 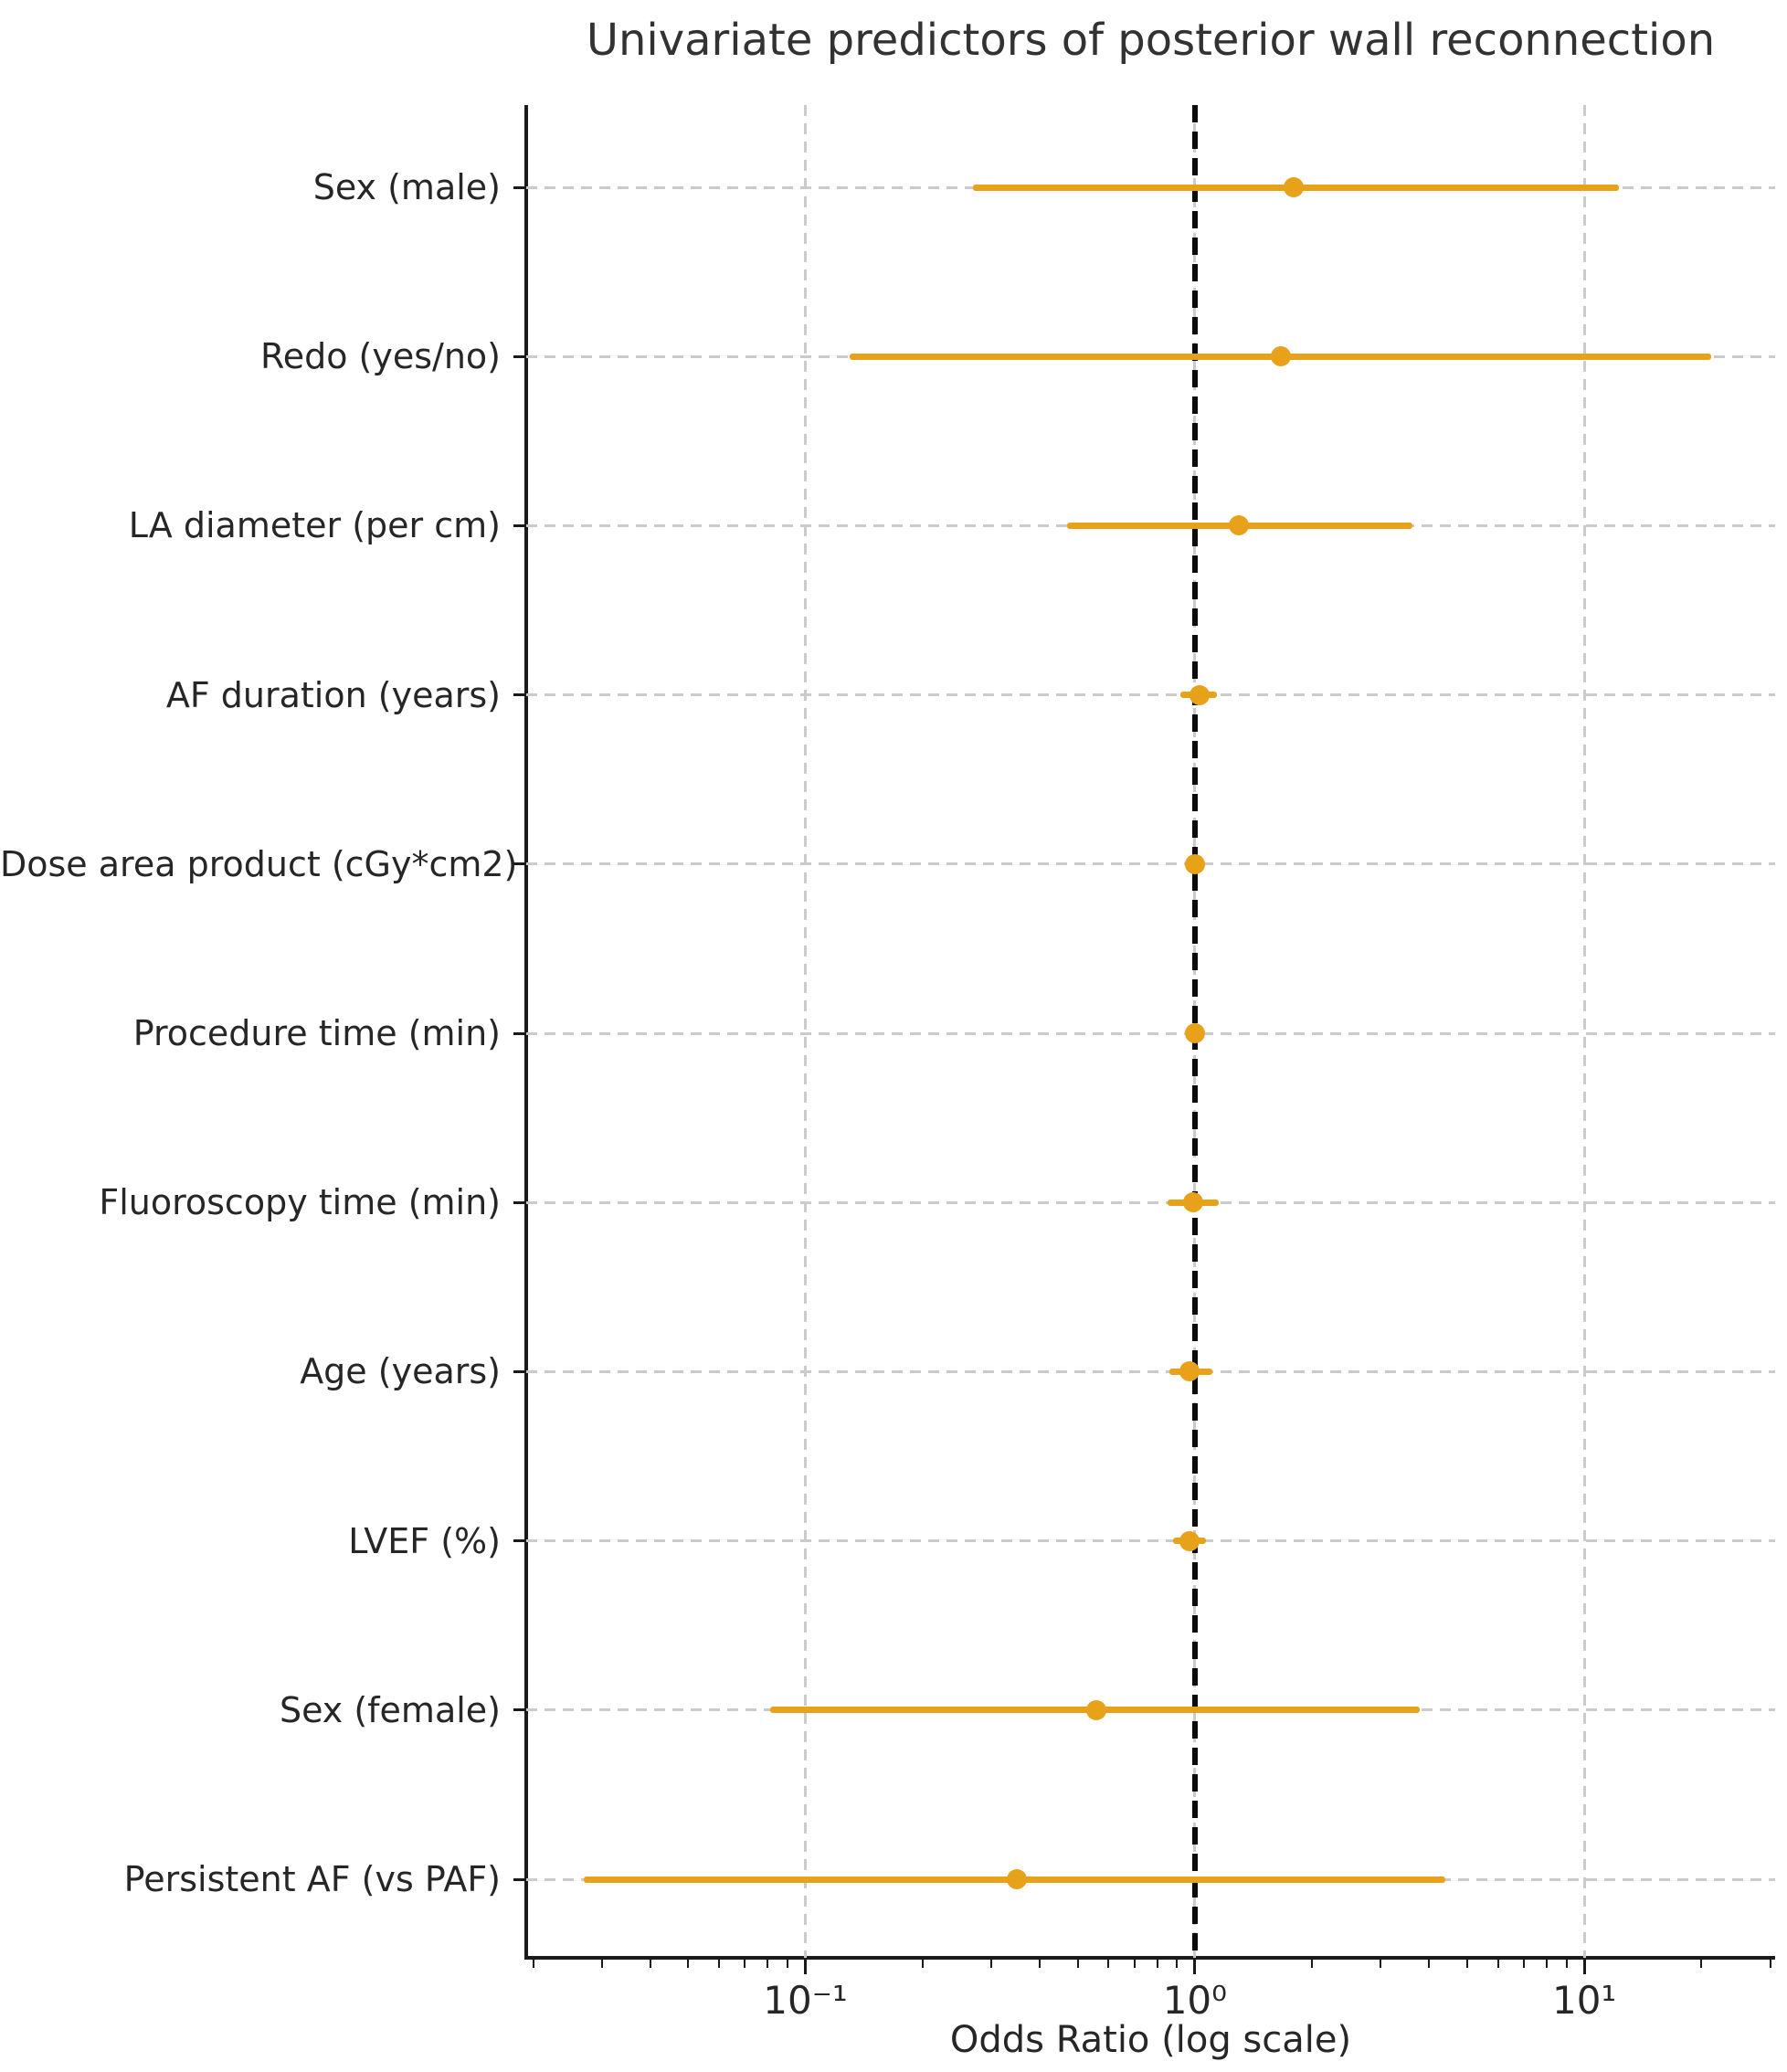 What do you see at coordinates (312, 1879) in the screenshot?
I see `y-tick-label: Persistent AF (vs PAF)` at bounding box center [312, 1879].